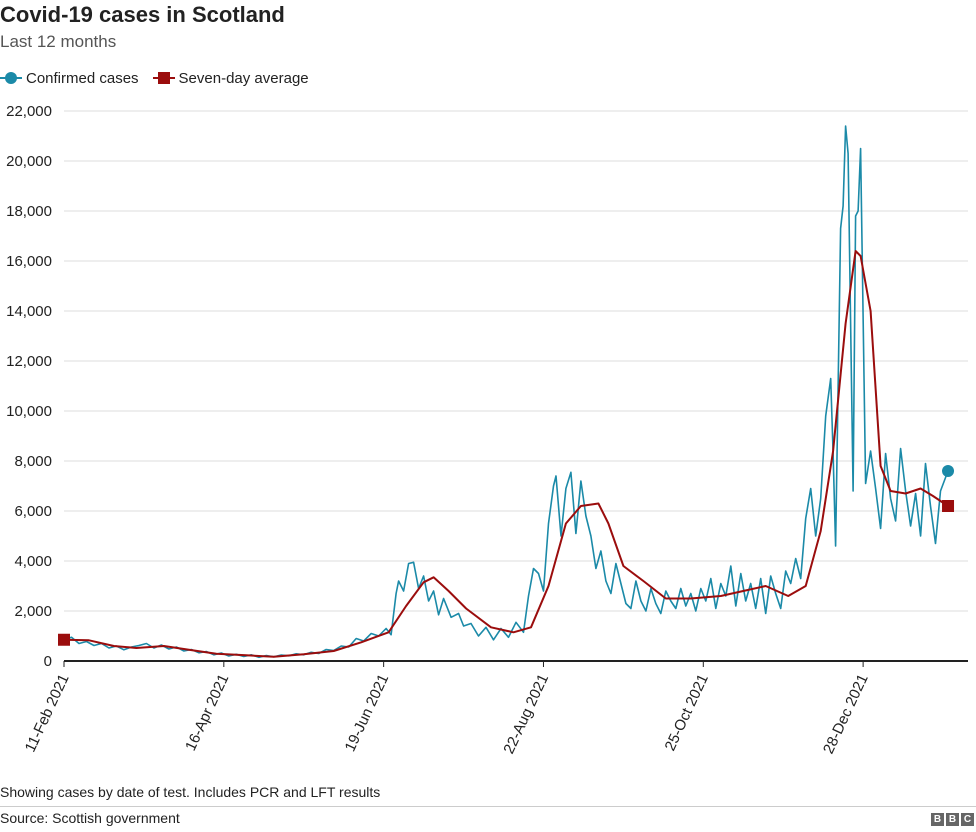  What do you see at coordinates (90, 818) in the screenshot?
I see `source-text: Source: Scottish government` at bounding box center [90, 818].